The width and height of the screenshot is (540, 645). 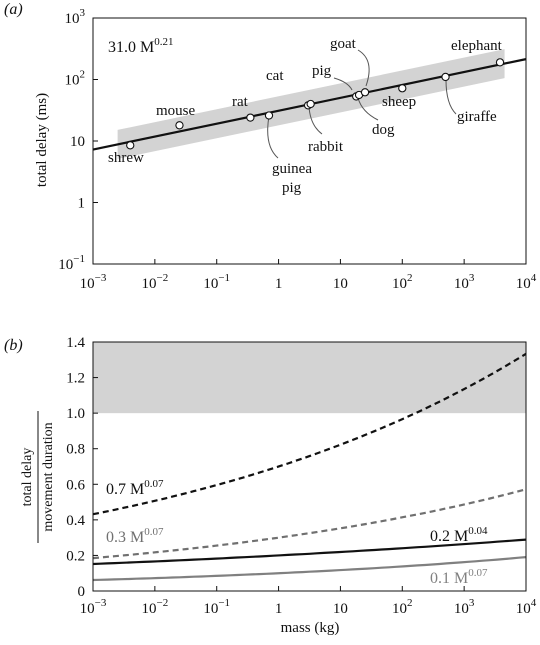 I want to click on panel-a-x-tick-label: 10³, so click(x=464, y=282).